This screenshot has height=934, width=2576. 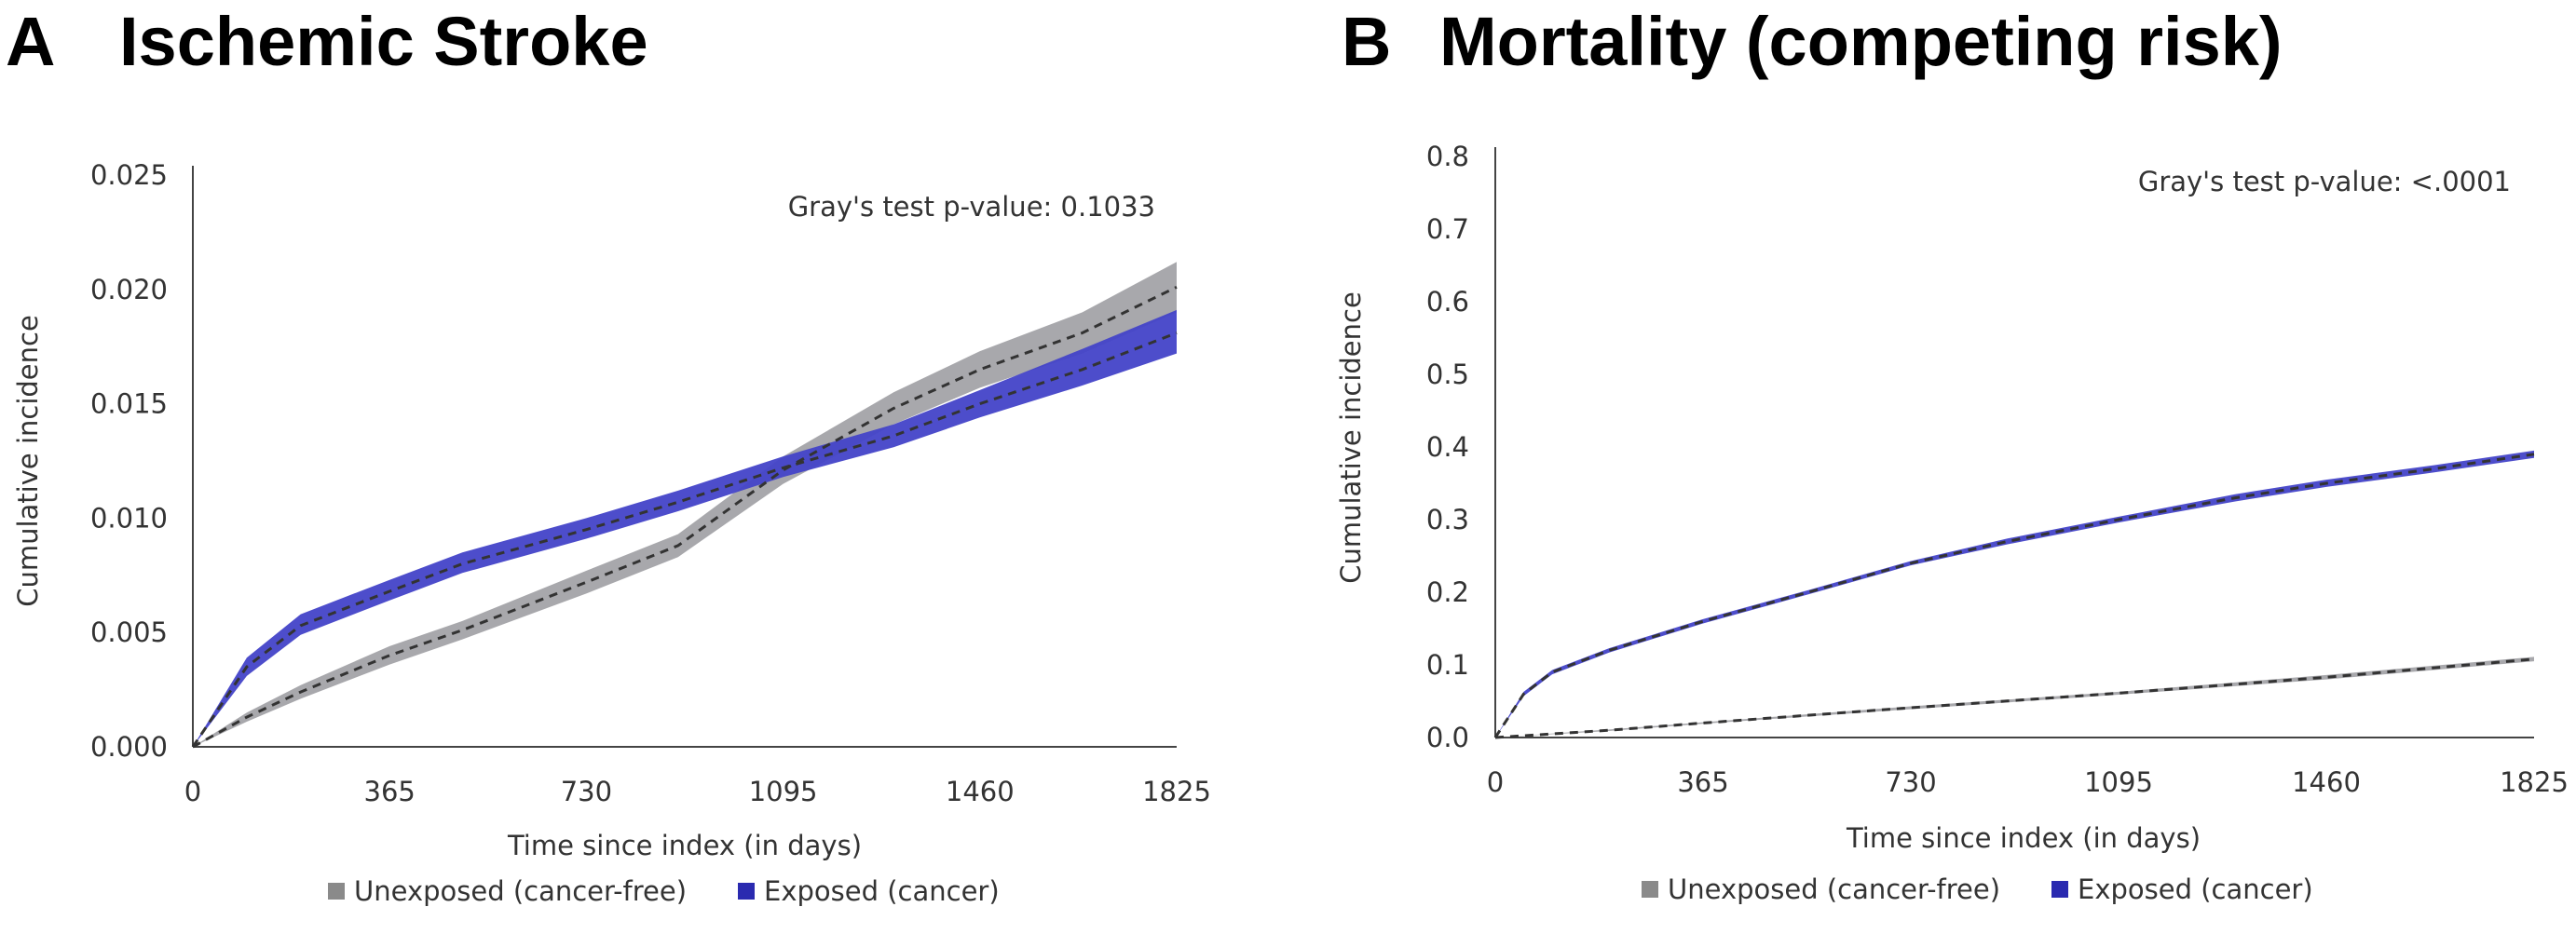 What do you see at coordinates (129, 747) in the screenshot?
I see `y-tick-label: 0.000` at bounding box center [129, 747].